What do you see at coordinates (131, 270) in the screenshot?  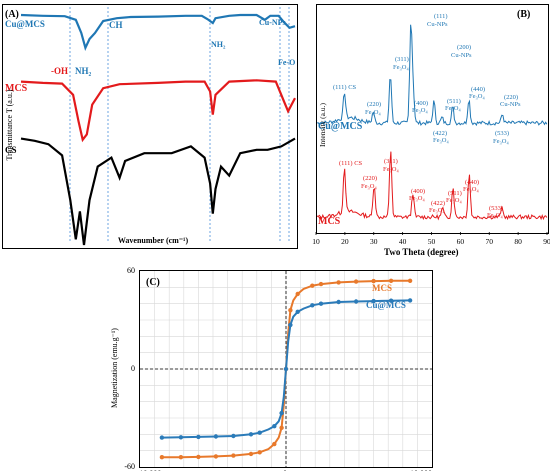 I see `vsm-y-tick-label: 60` at bounding box center [131, 270].